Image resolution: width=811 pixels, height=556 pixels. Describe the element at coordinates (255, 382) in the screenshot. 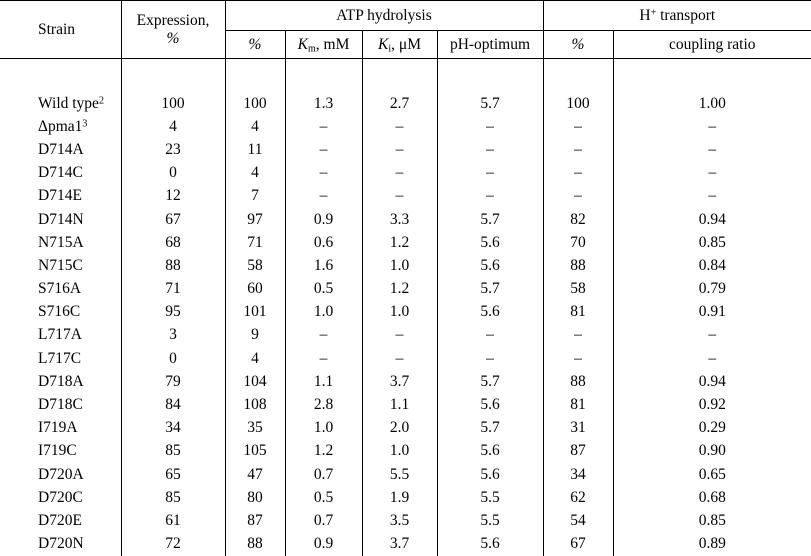

I see `cell-atp-percent: 104` at that location.